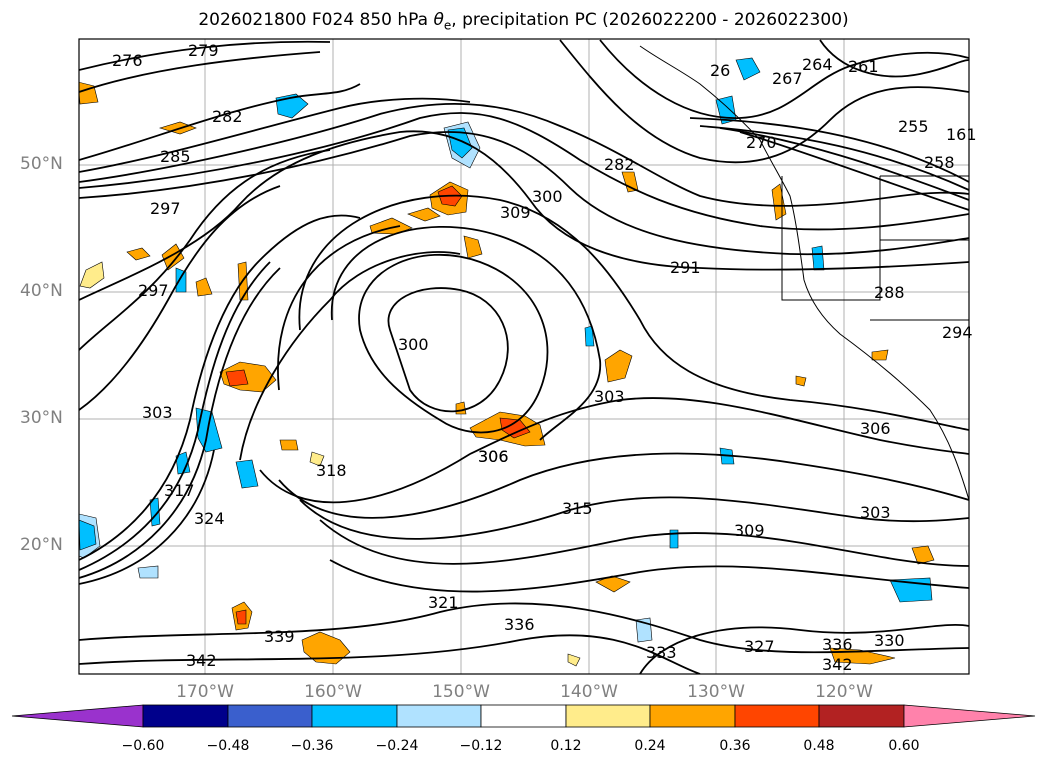 The height and width of the screenshot is (767, 1047). I want to click on colorbar, so click(523, 716).